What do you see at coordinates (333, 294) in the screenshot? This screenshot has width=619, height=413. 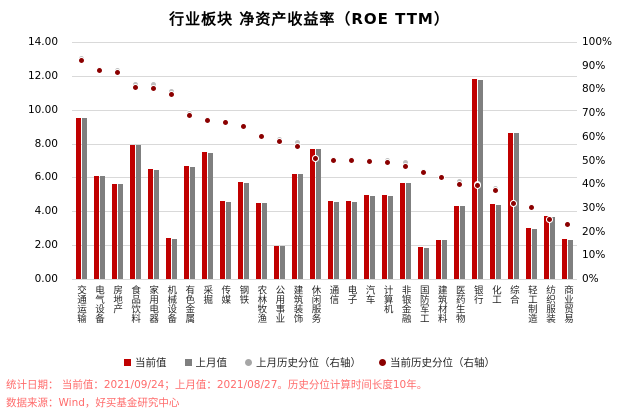 I see `category-label: 通信` at bounding box center [333, 294].